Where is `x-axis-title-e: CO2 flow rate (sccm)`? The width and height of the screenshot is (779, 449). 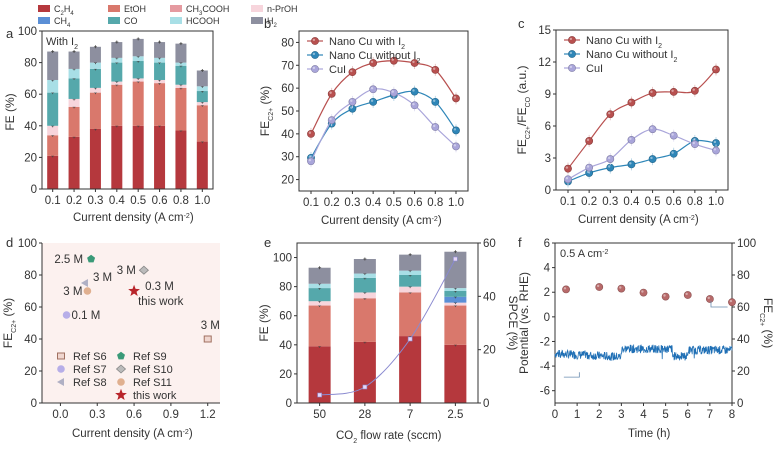 x-axis-title-e: CO2 flow rate (sccm) is located at coordinates (389, 437).